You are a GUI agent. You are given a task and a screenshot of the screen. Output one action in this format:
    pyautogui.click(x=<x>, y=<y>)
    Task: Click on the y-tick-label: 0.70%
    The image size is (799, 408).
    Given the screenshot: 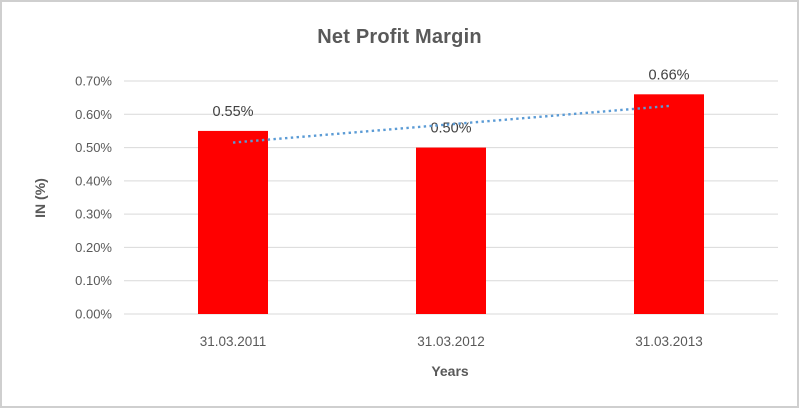 What is the action you would take?
    pyautogui.click(x=93, y=81)
    